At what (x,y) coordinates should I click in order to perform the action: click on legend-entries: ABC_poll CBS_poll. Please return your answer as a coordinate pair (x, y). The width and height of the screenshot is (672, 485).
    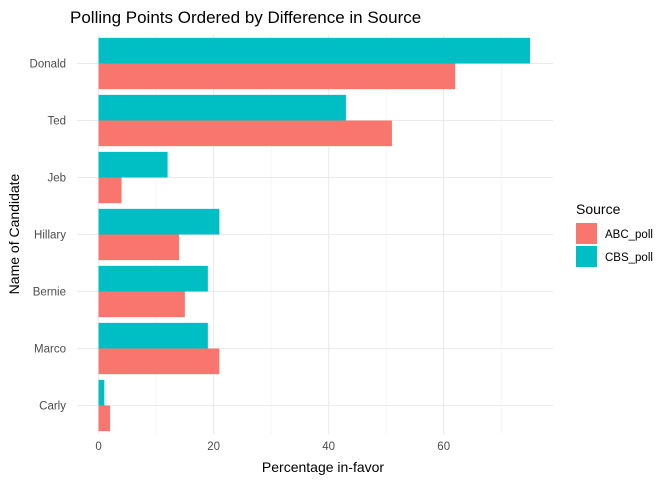
    Looking at the image, I should click on (614, 245).